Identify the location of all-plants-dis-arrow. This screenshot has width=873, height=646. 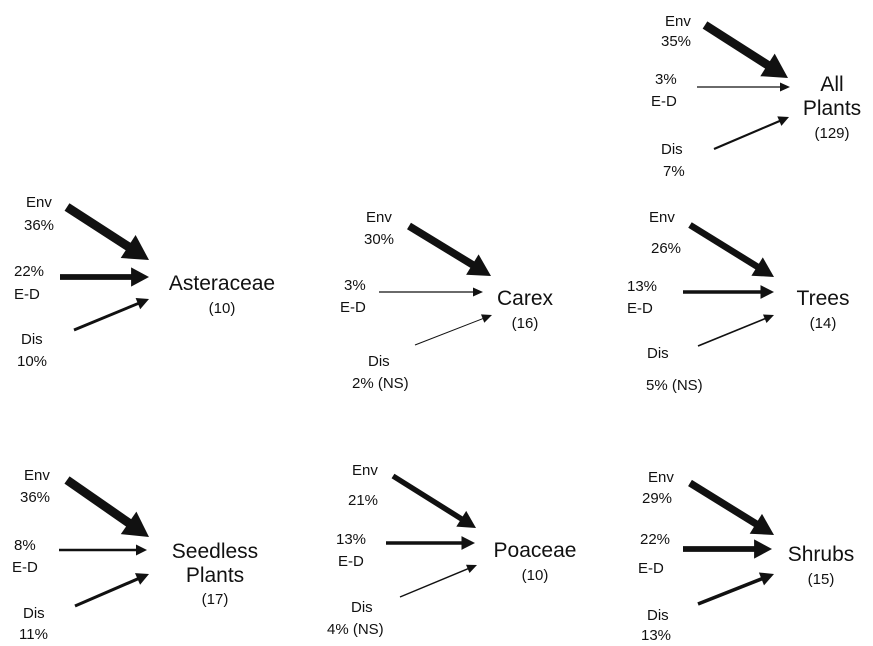
(751, 133).